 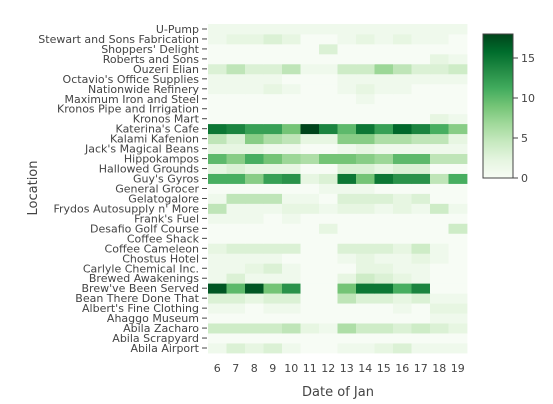 I want to click on x-tick-label: 7, so click(x=235, y=368).